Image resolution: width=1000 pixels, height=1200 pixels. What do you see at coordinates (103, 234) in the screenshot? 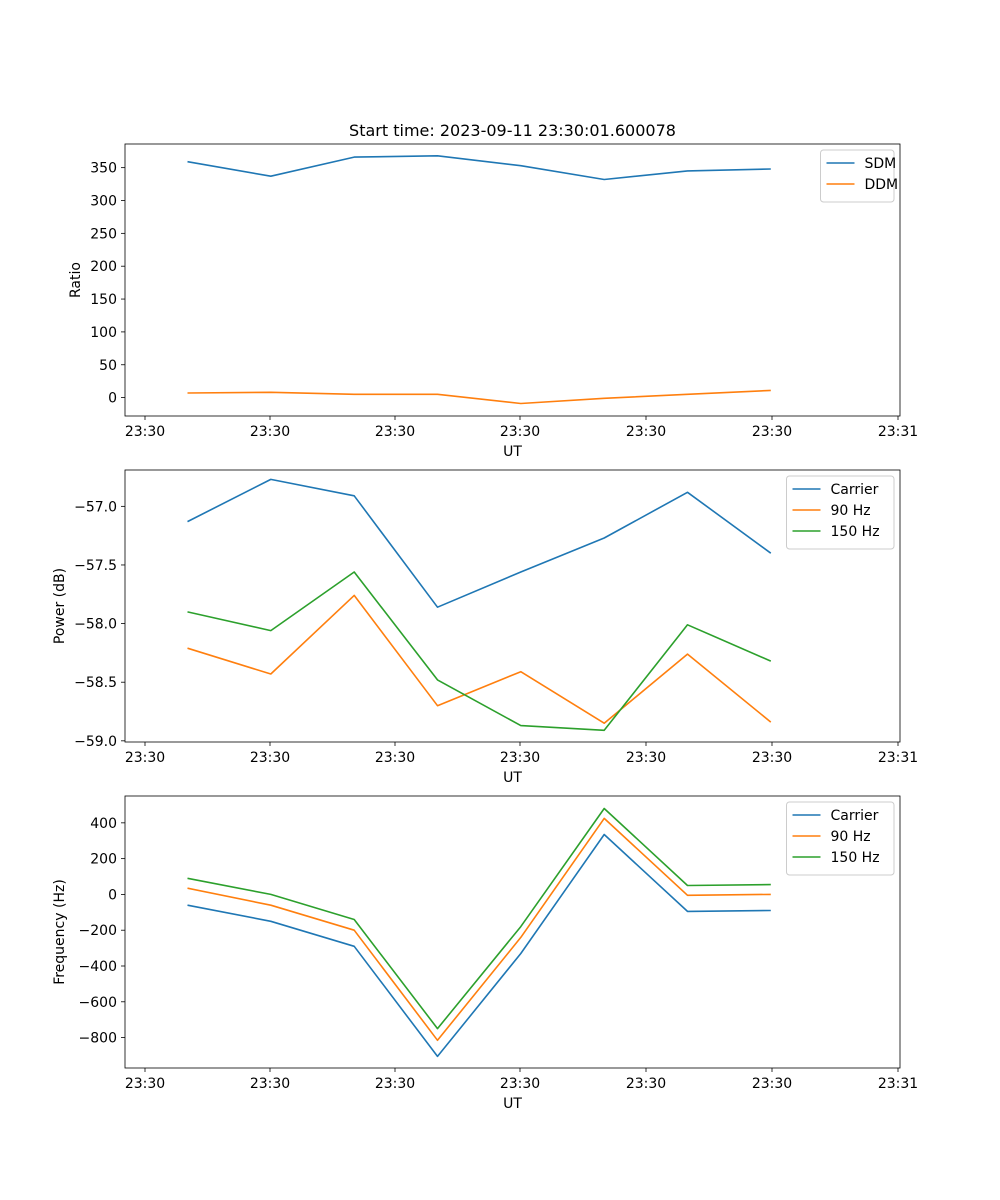
I see `ratio-y-tick-label: 250` at bounding box center [103, 234].